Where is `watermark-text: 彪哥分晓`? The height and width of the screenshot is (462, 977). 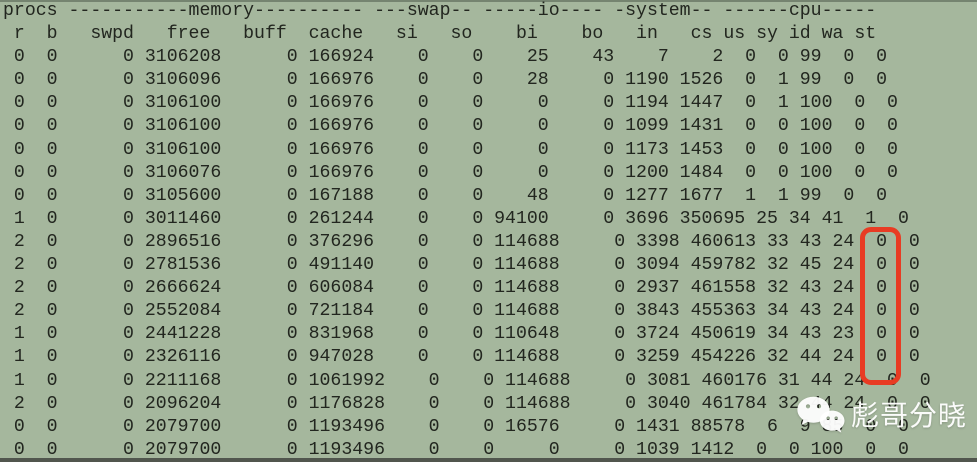
watermark-text: 彪哥分晓 is located at coordinates (909, 415).